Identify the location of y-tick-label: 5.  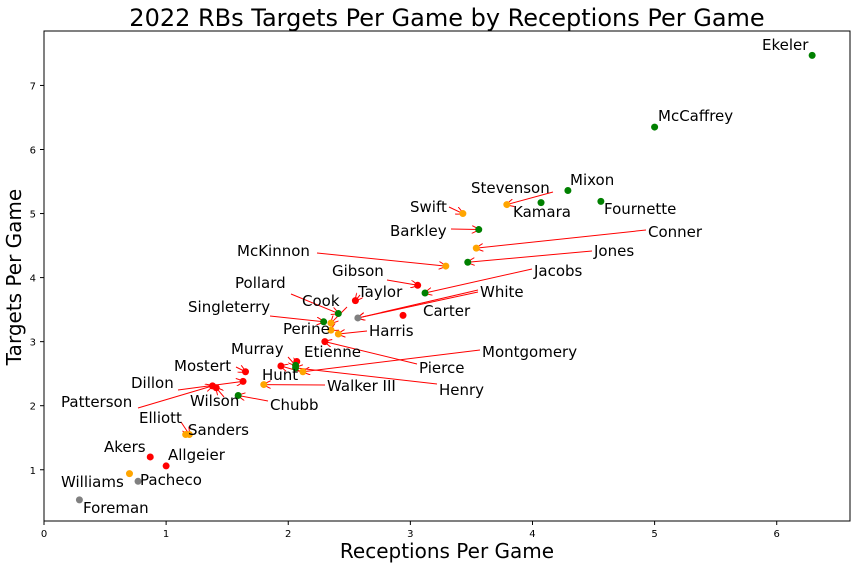
(33, 215).